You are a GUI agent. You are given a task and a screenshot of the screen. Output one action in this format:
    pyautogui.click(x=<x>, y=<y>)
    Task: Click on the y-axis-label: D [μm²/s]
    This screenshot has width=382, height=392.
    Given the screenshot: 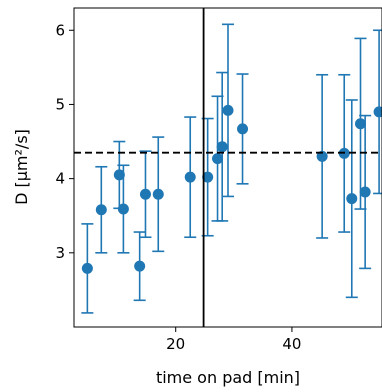 What is the action you would take?
    pyautogui.click(x=21, y=167)
    